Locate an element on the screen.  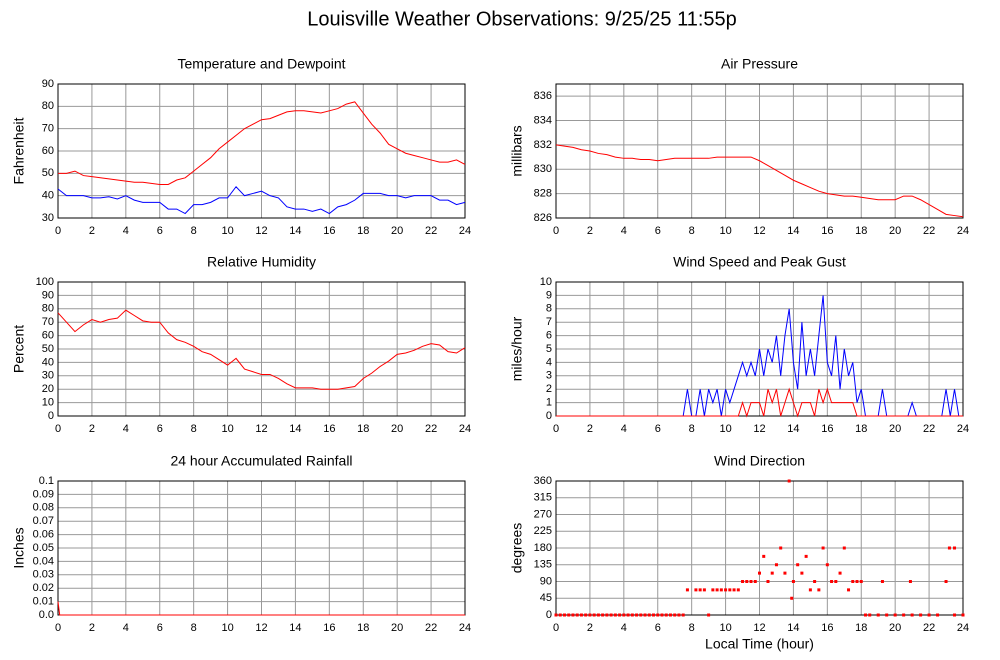
y-tick-label: 50 is located at coordinates (48, 173).